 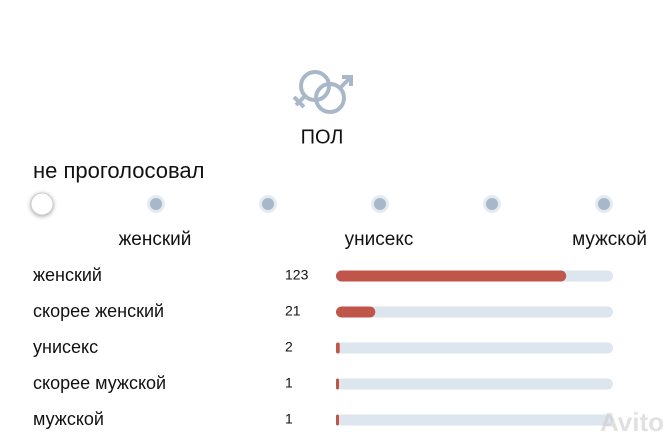 What do you see at coordinates (67, 275) in the screenshot?
I see `row-label: женский` at bounding box center [67, 275].